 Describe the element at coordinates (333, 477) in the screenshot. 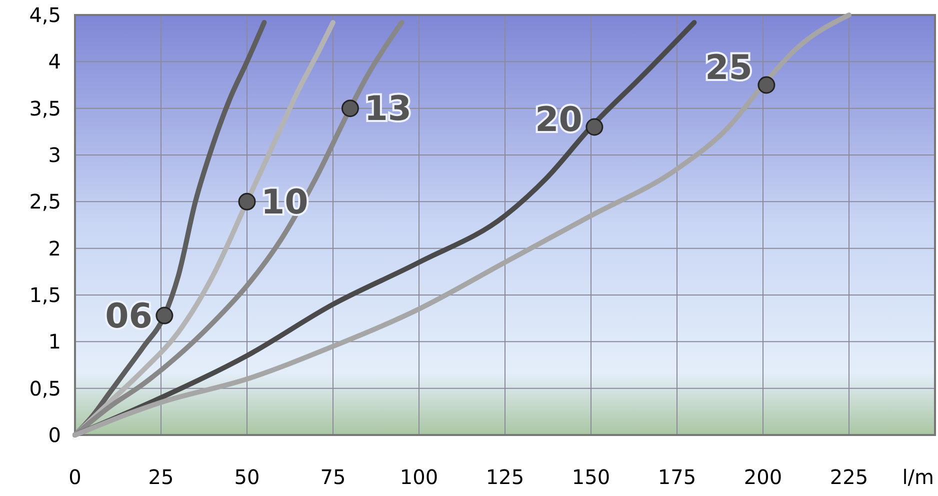

I see `x-tick-label: 75` at that location.